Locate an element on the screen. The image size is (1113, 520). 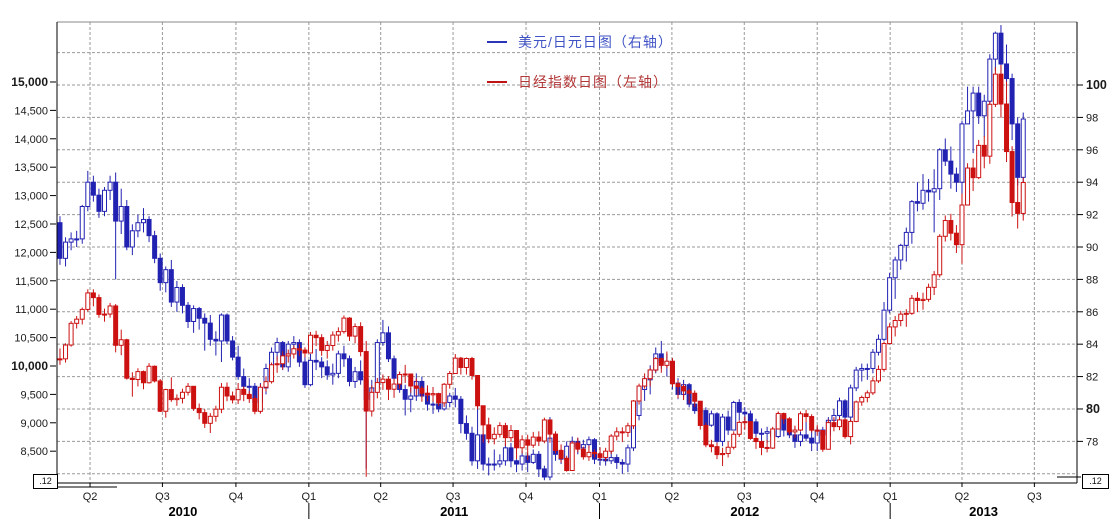
right-axis-tick-label: 80 is located at coordinates (1093, 409).